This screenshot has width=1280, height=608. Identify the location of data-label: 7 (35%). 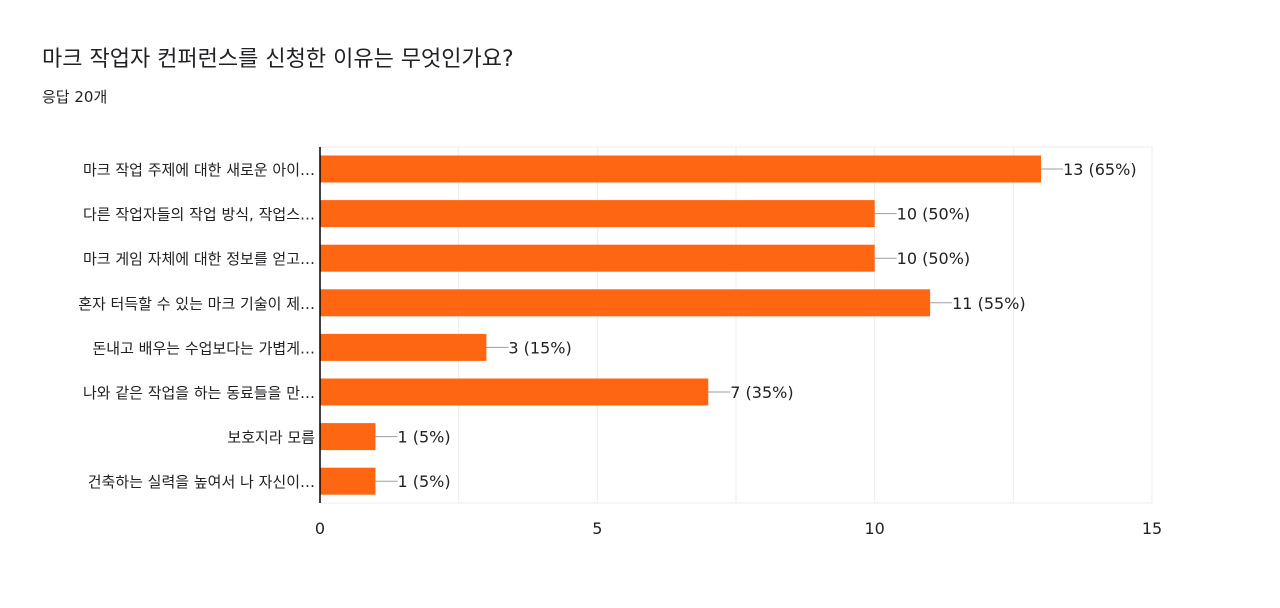
(761, 392).